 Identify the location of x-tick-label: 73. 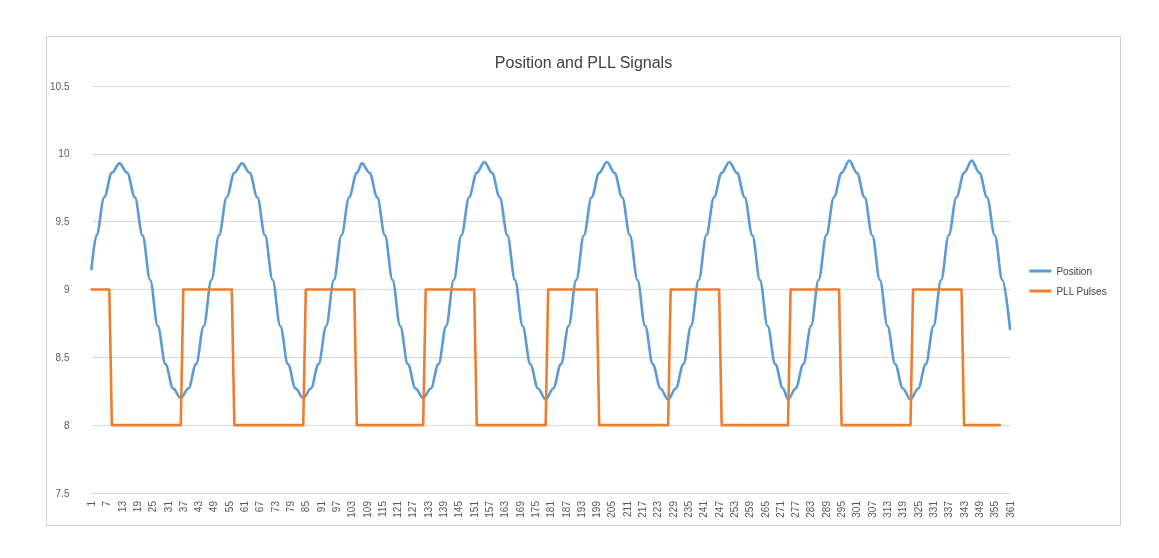
(275, 506).